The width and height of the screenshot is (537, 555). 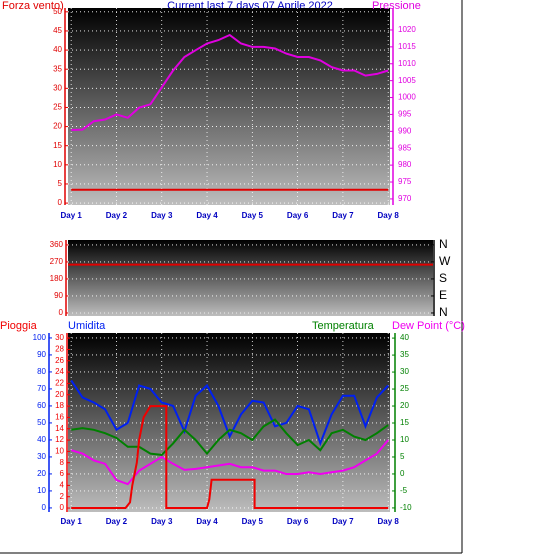 What do you see at coordinates (33, 6) in the screenshot?
I see `legend-label: Forza vento)` at bounding box center [33, 6].